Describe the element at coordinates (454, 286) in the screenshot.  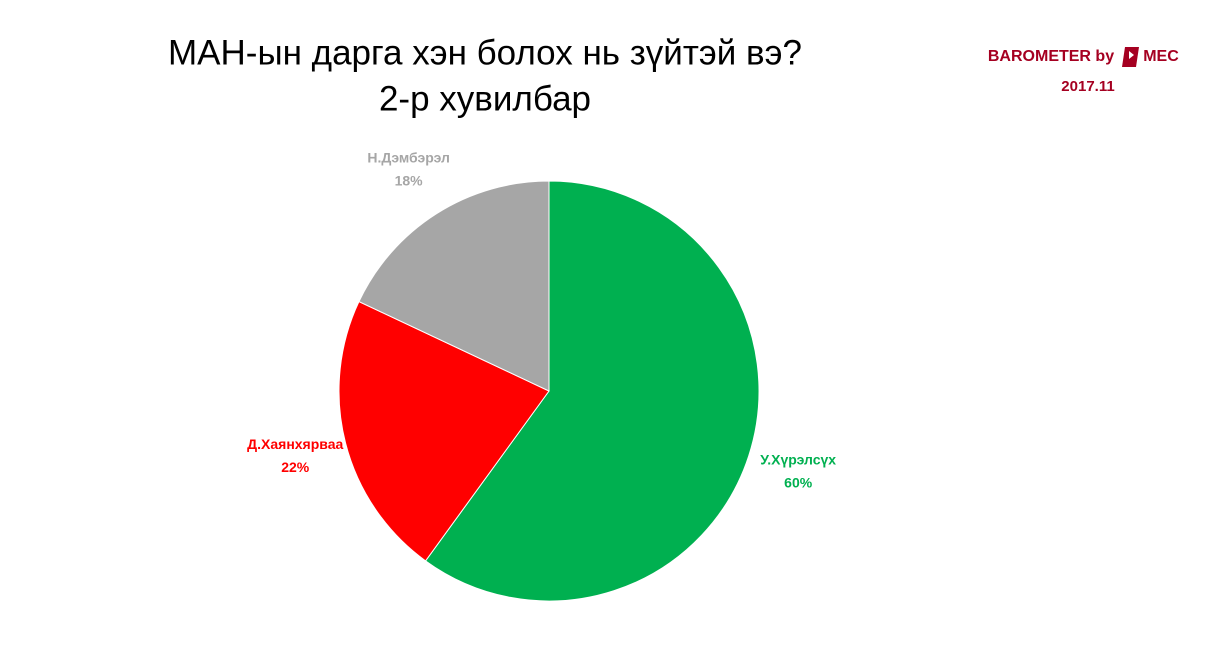
I see `pie-slice` at that location.